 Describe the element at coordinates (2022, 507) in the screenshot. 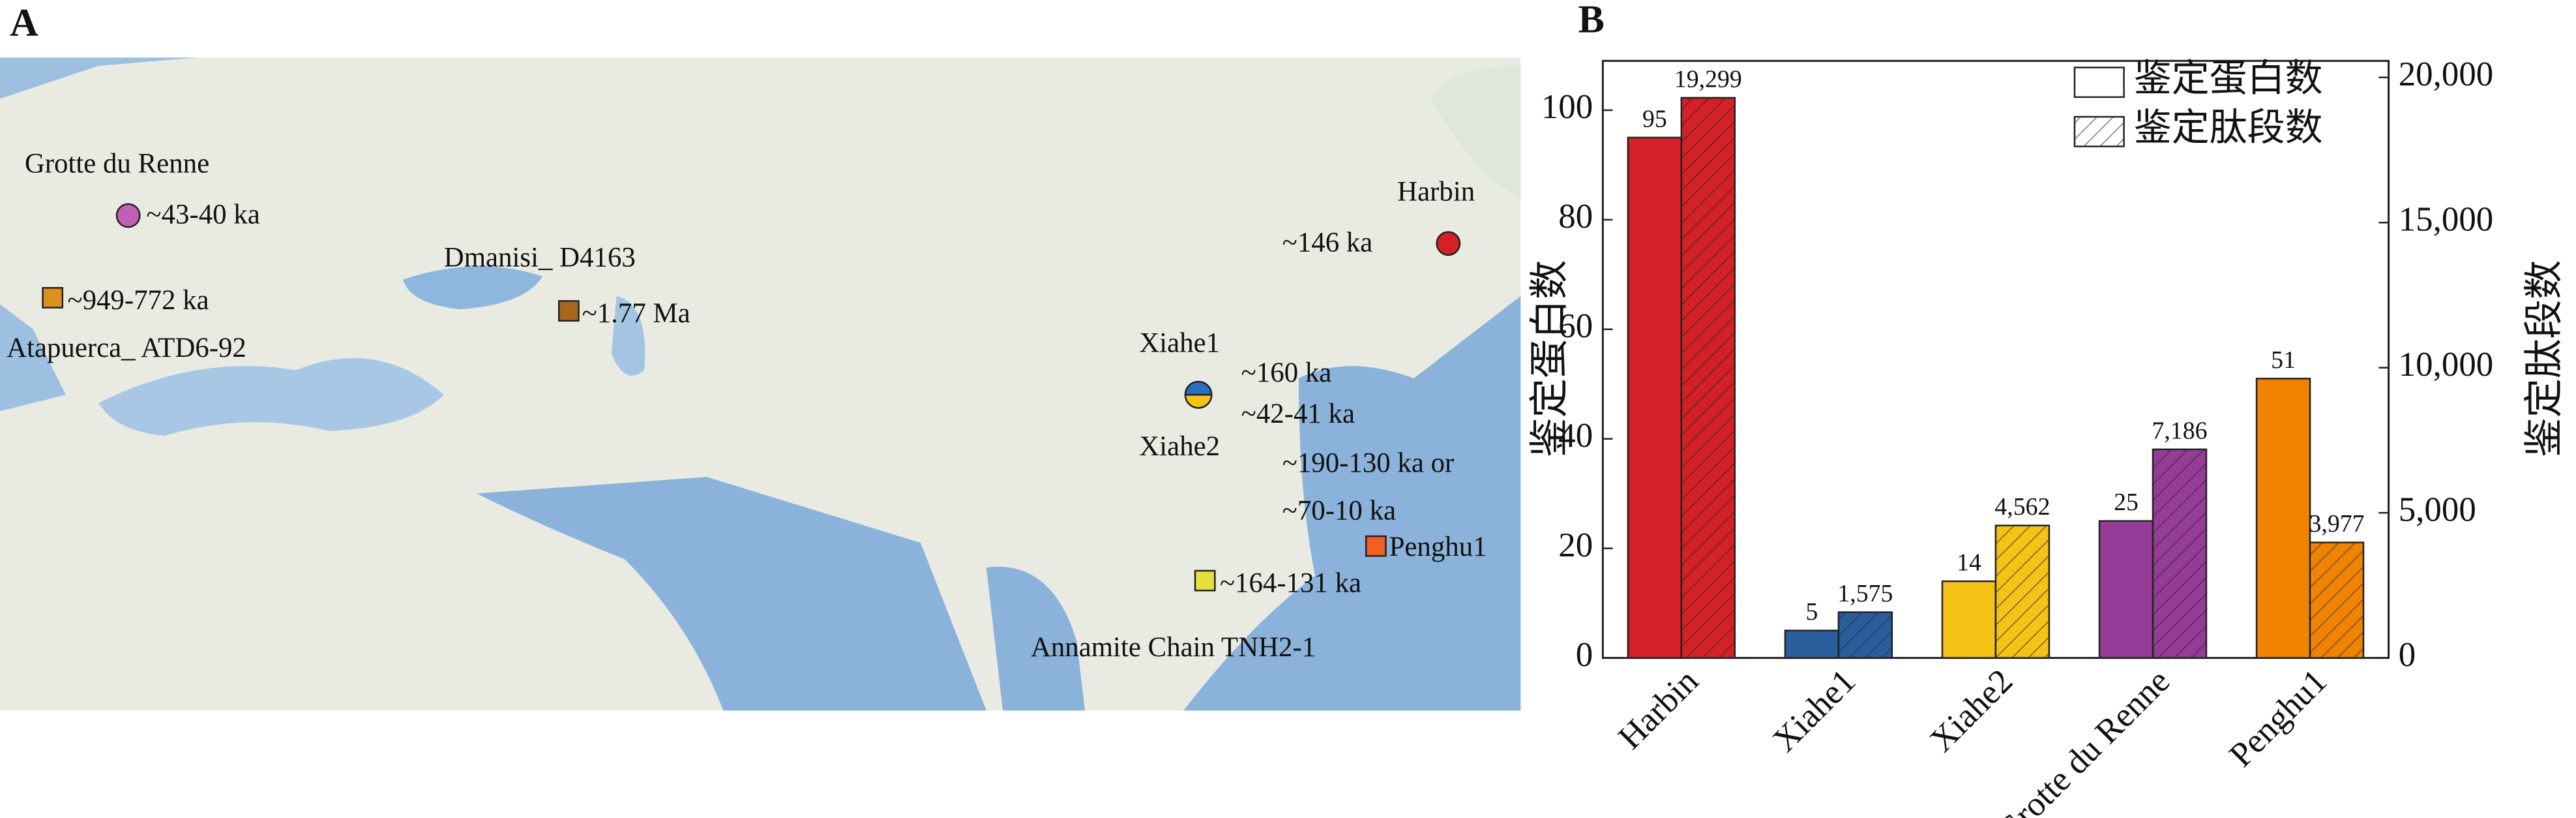

I see `value-label: 4,562` at that location.